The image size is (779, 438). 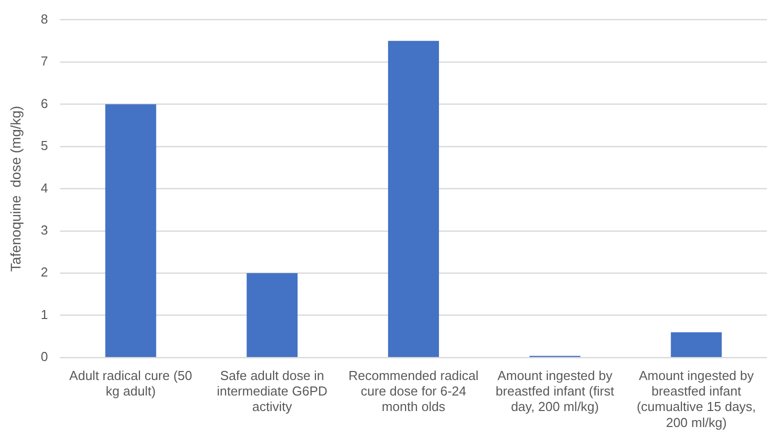 I want to click on y-tick-label: 6, so click(x=44, y=103).